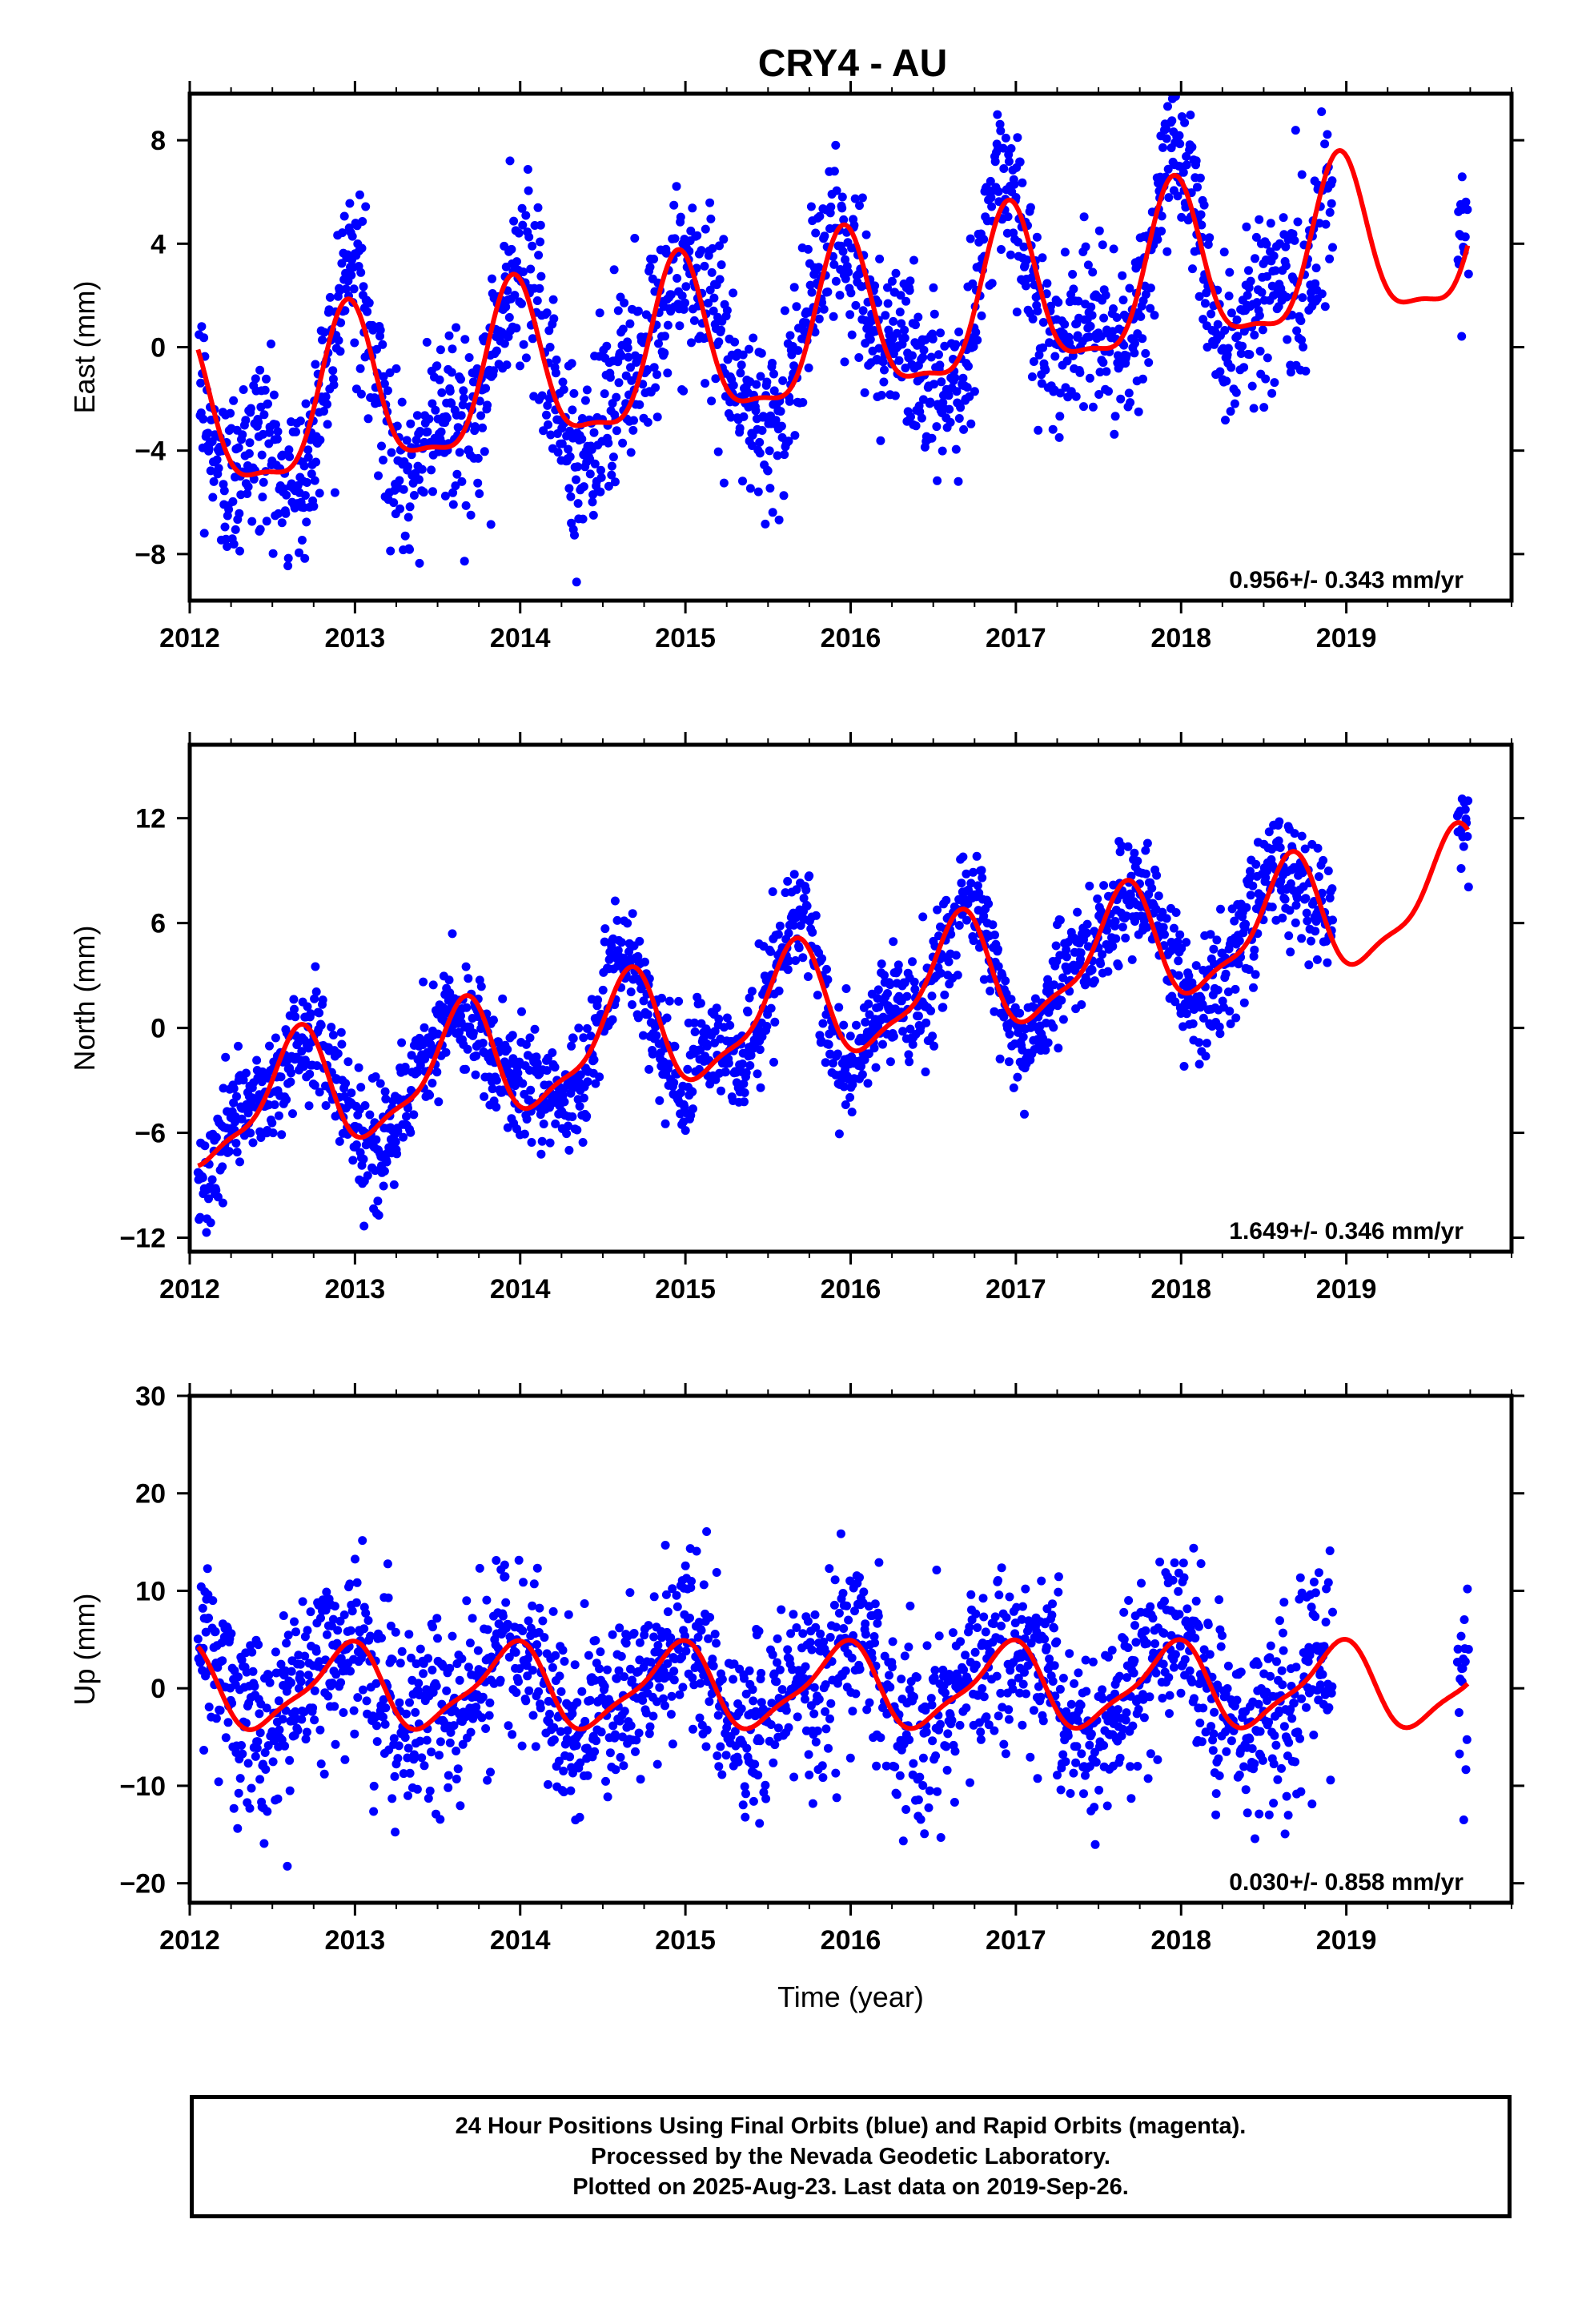 This screenshot has width=1582, height=2324. Describe the element at coordinates (84, 999) in the screenshot. I see `north-y-axis-label: North (mm)` at that location.